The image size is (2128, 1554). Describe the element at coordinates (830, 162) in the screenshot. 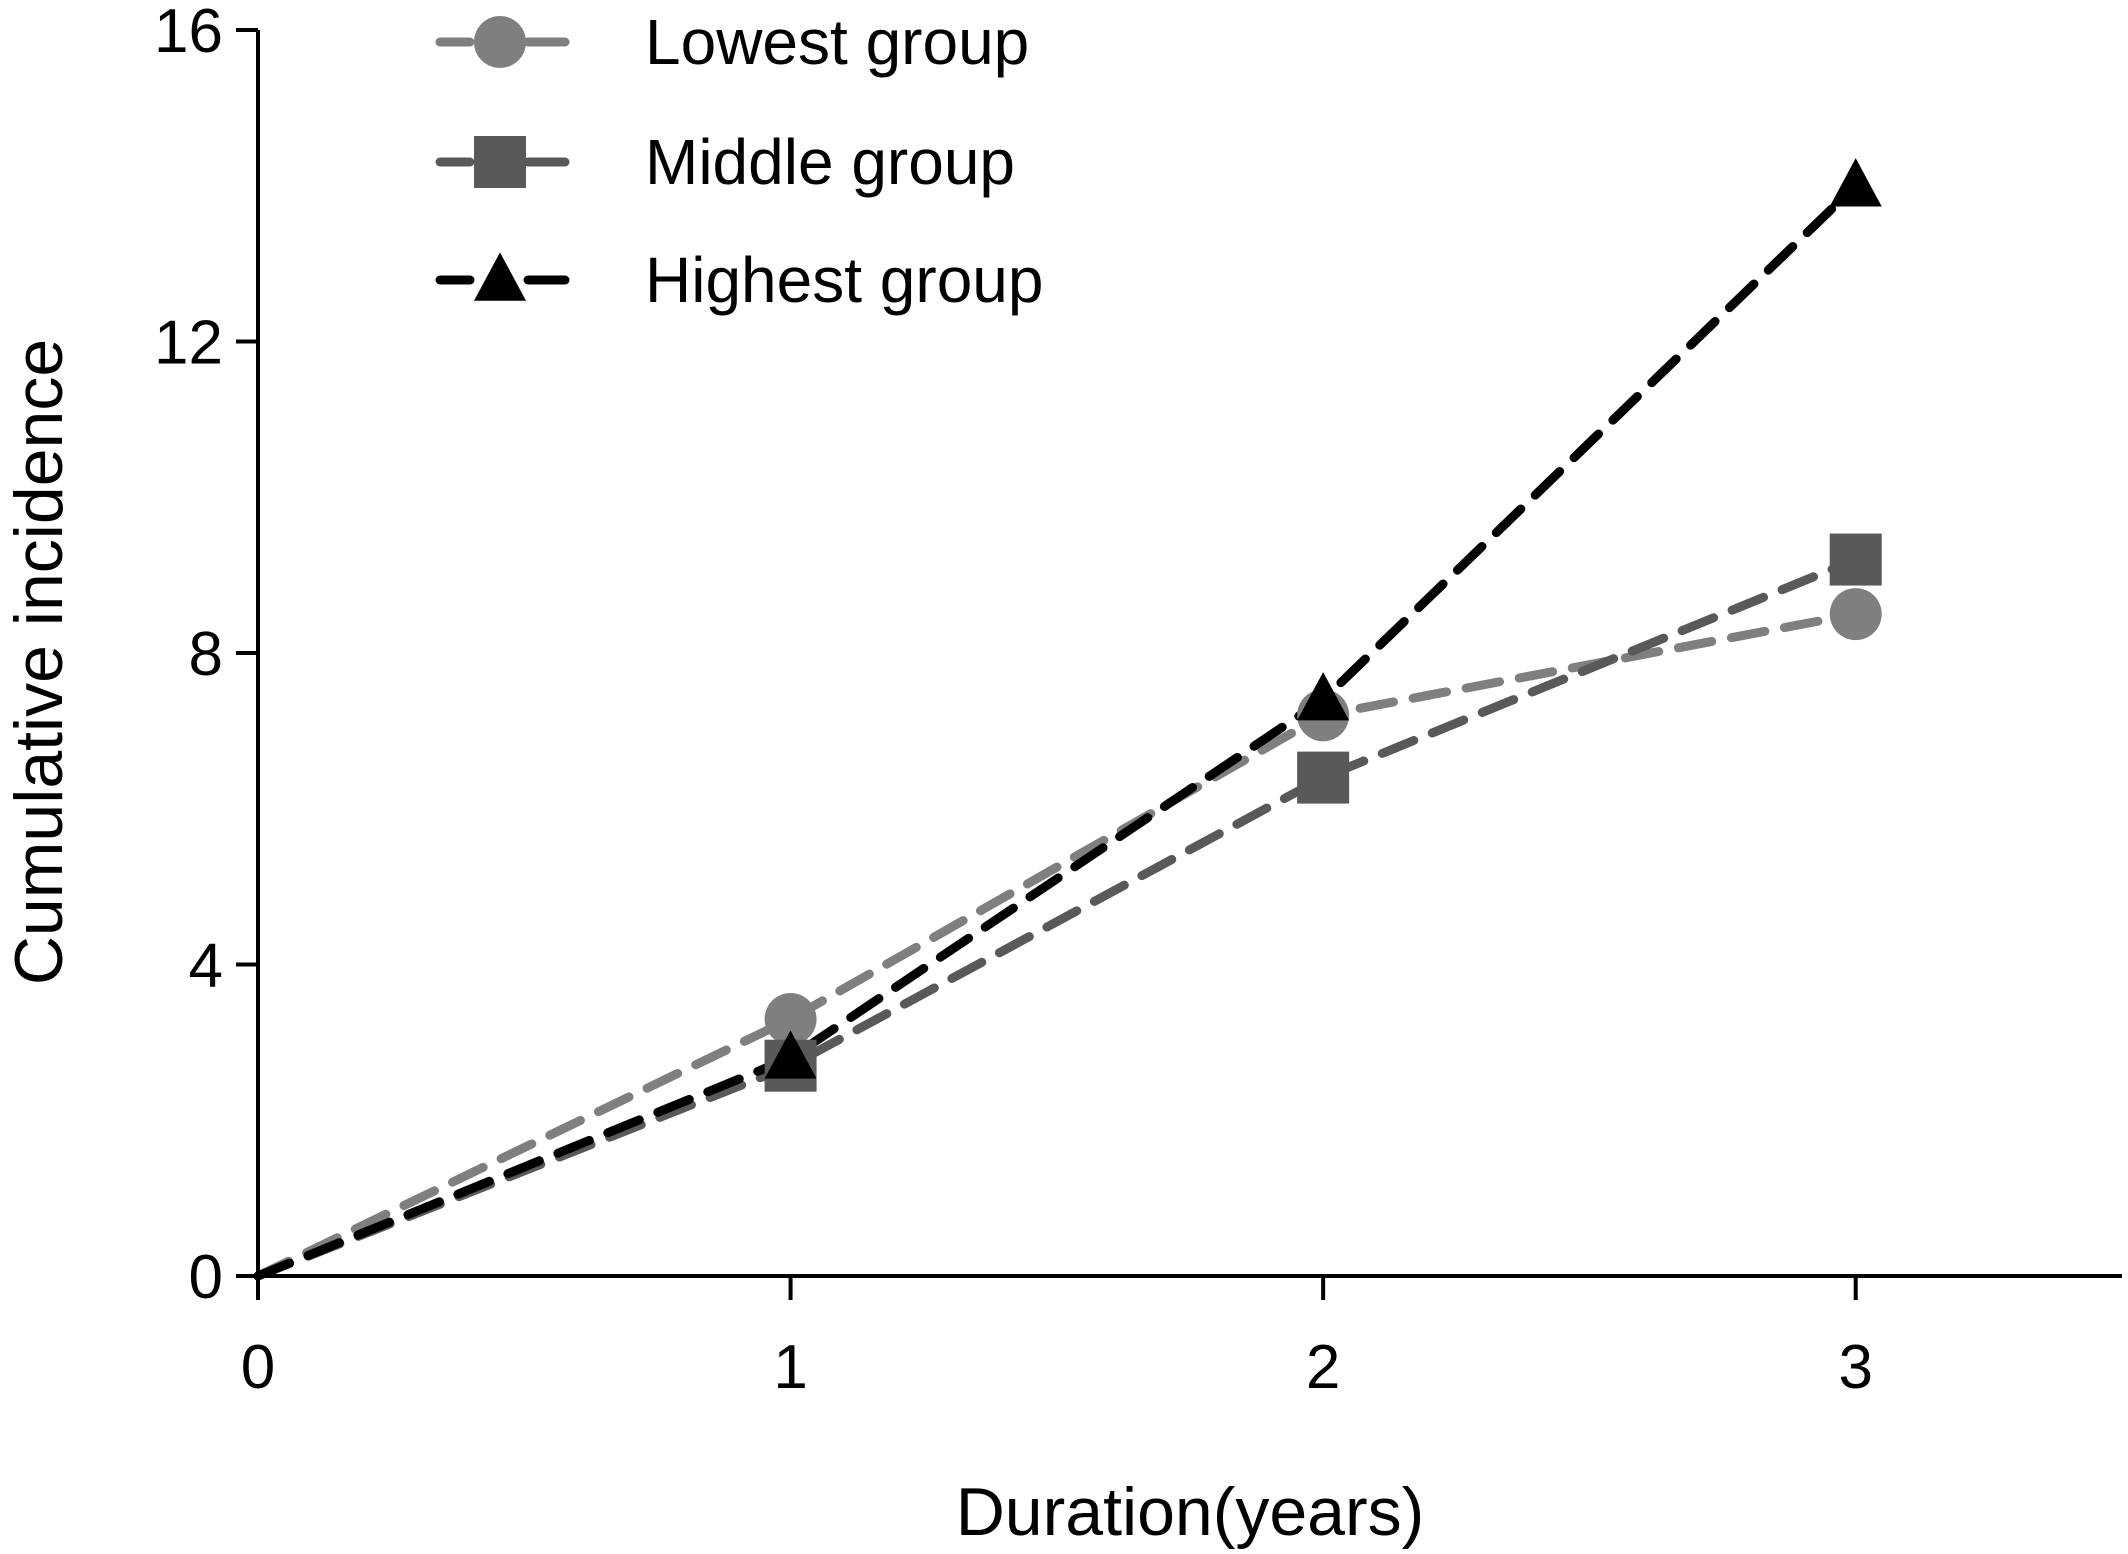

I see `legend-label: Middle group` at that location.